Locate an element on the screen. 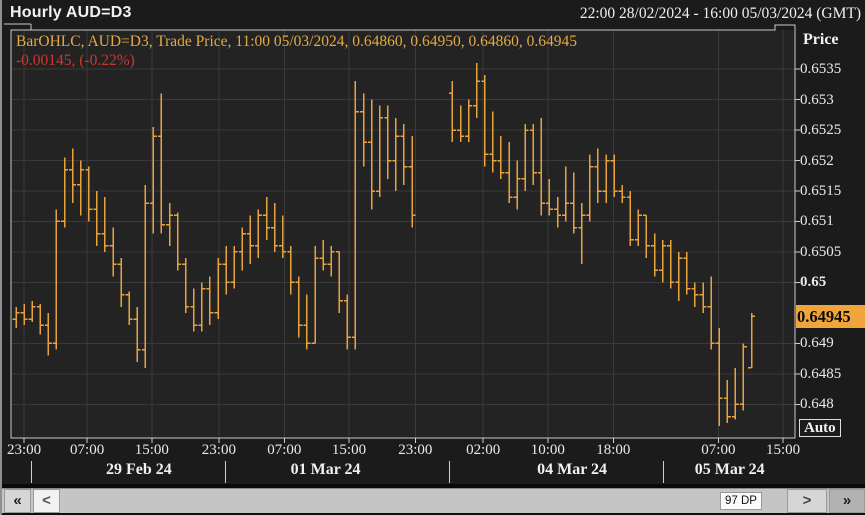  price-tick-label: 0.652 is located at coordinates (817, 160).